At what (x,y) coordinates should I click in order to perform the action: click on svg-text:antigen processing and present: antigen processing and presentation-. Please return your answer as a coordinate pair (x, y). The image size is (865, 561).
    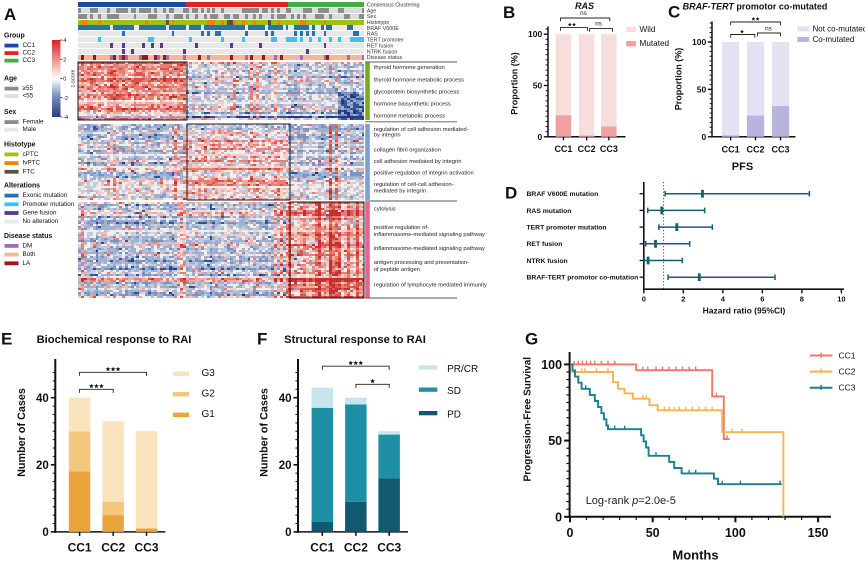
    Looking at the image, I should click on (421, 263).